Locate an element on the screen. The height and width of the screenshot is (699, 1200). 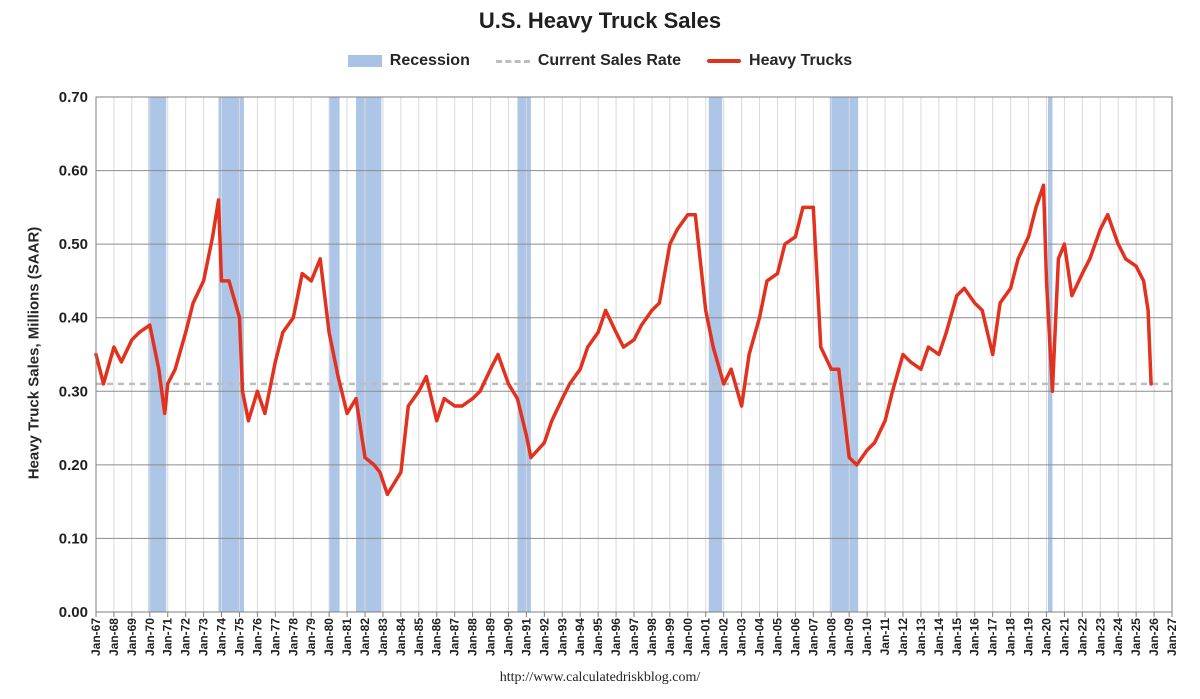
x-tick-label: Jan-81 is located at coordinates (347, 637).